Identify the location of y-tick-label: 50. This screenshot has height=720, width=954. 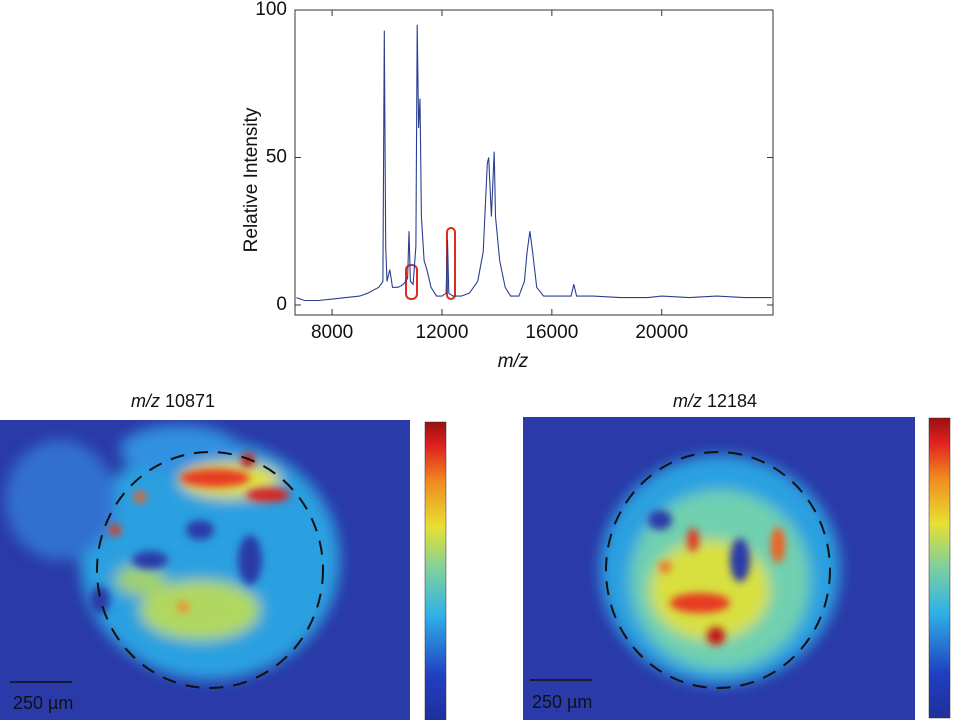
(276, 157).